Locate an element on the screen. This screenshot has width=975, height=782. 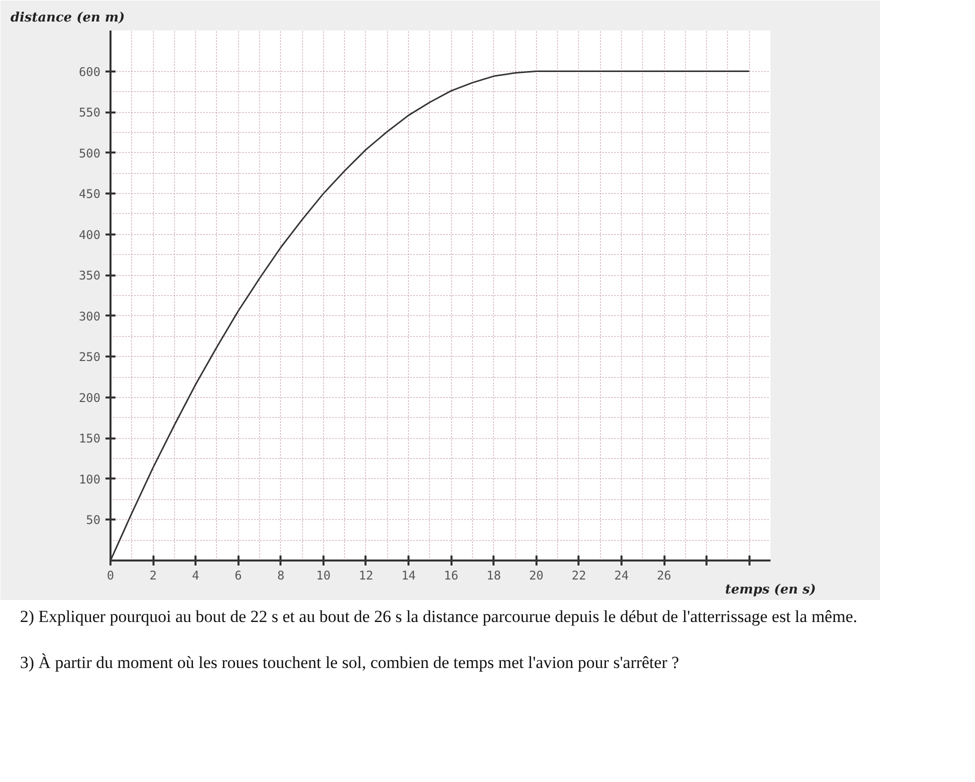
y-tick-label: 50 is located at coordinates (93, 520).